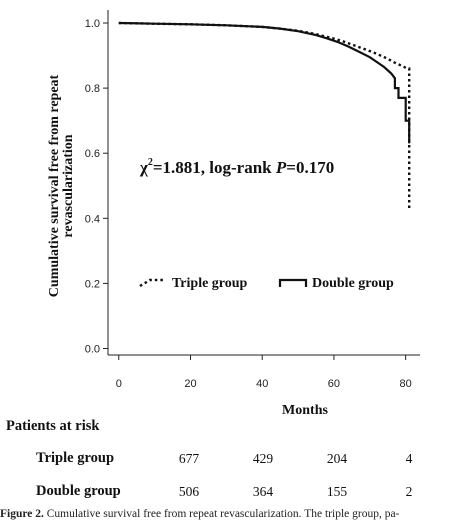 The image size is (474, 522). Describe the element at coordinates (293, 282) in the screenshot. I see `legend-swatch-double` at that location.